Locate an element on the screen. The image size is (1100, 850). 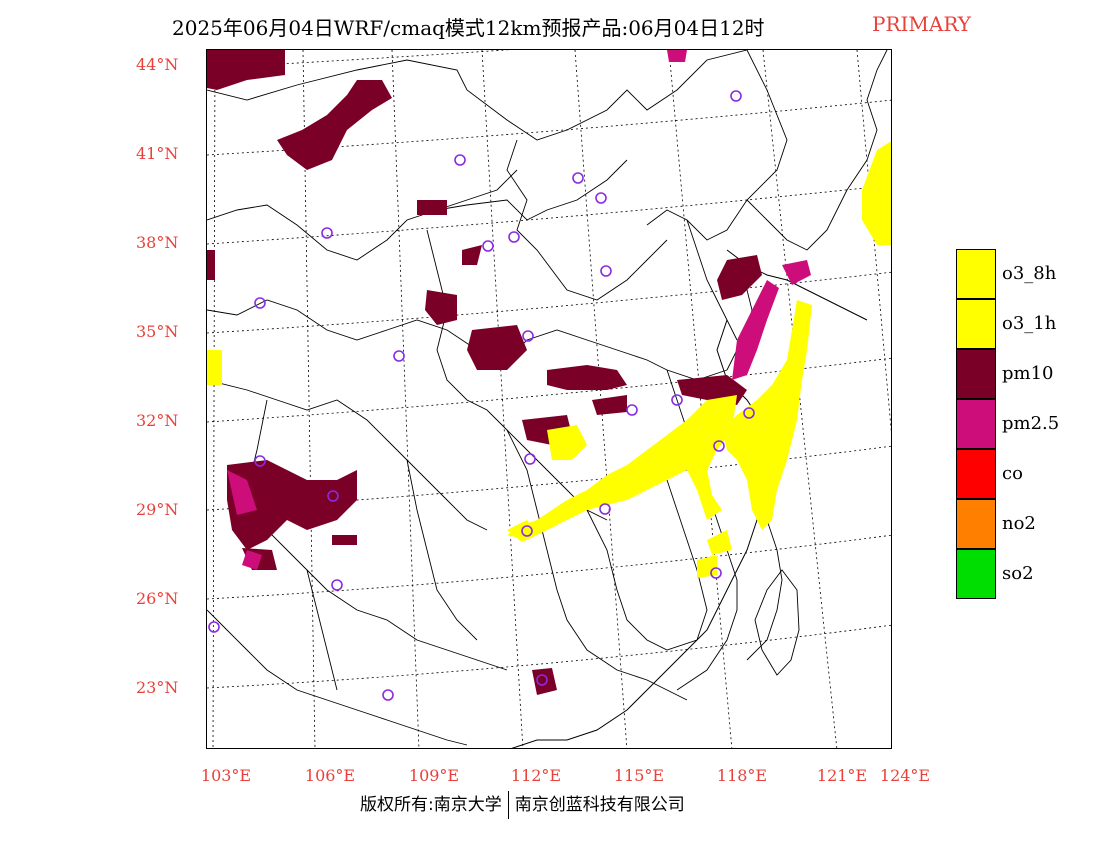
legend-label: so2 is located at coordinates (1018, 573).